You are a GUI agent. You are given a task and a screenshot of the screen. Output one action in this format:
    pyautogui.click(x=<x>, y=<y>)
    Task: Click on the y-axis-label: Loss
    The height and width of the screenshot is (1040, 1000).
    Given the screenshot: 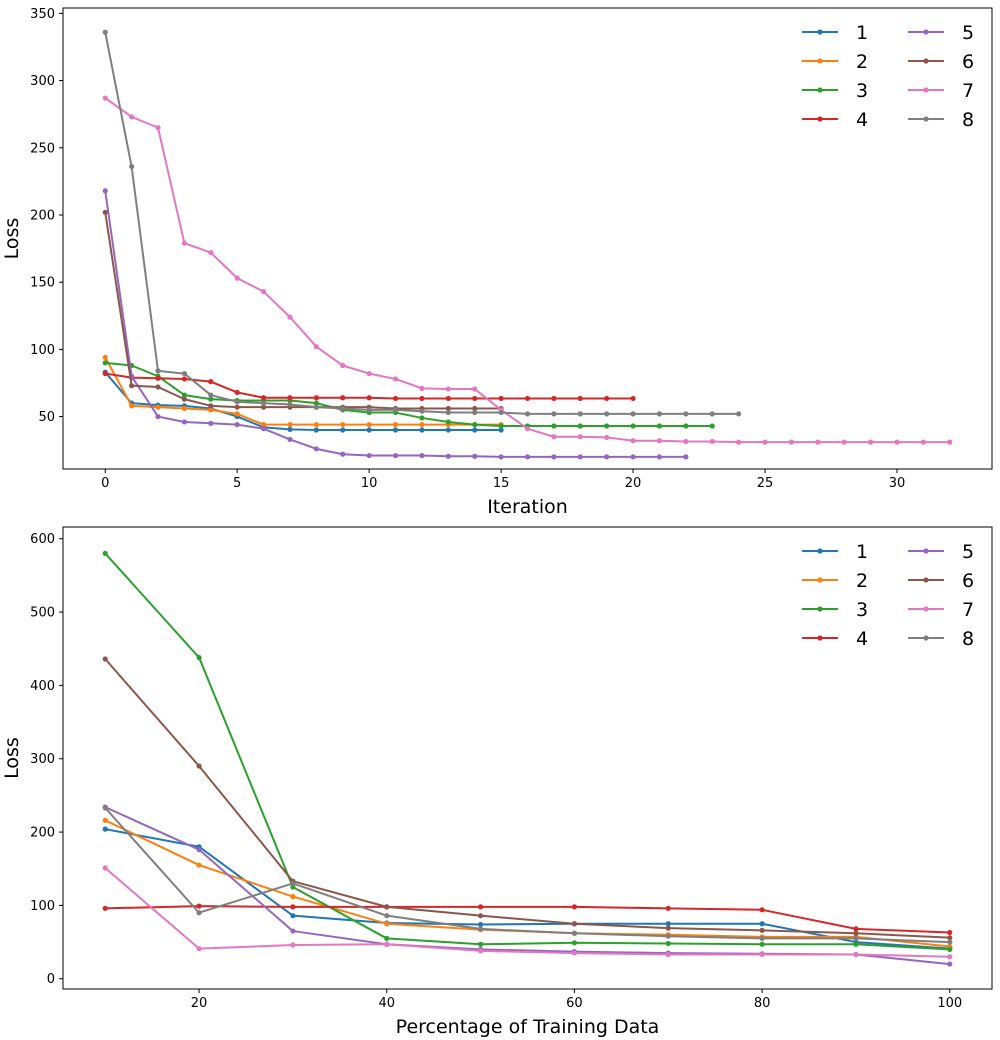 What is the action you would take?
    pyautogui.click(x=12, y=758)
    